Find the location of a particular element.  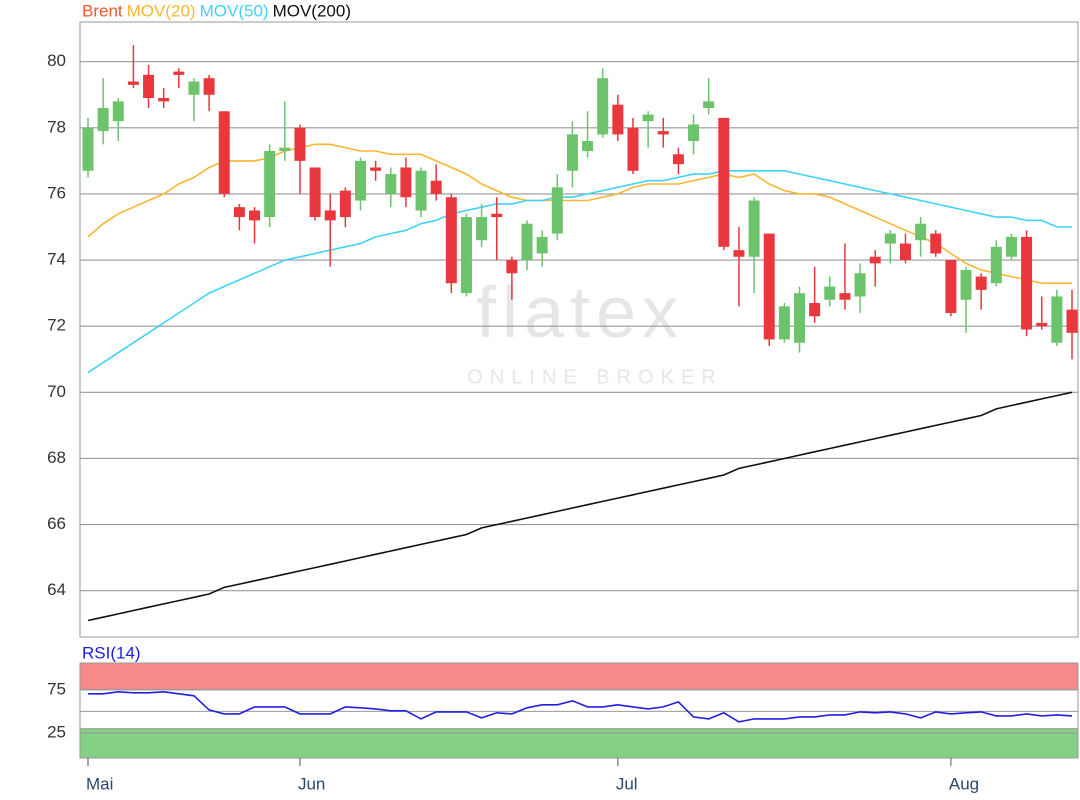

x-tick-label: Aug is located at coordinates (964, 783).